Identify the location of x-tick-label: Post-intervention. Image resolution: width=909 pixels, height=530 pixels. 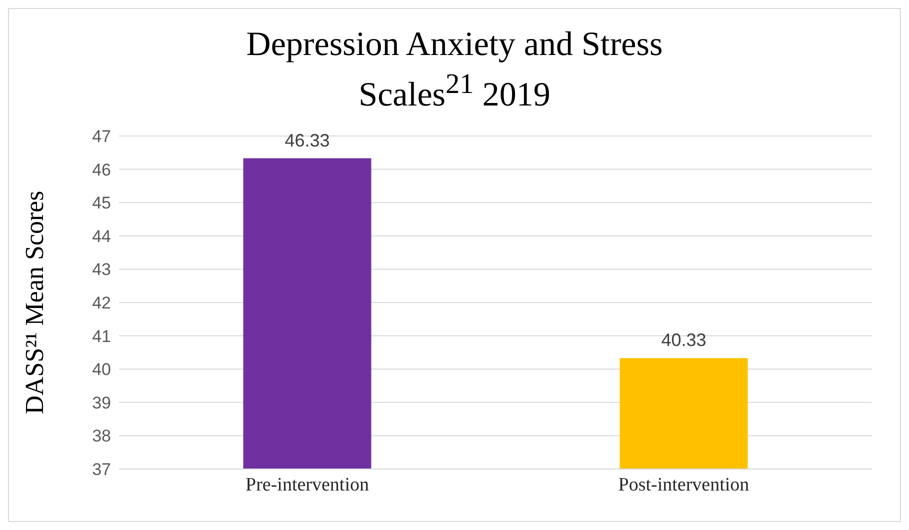
(684, 485).